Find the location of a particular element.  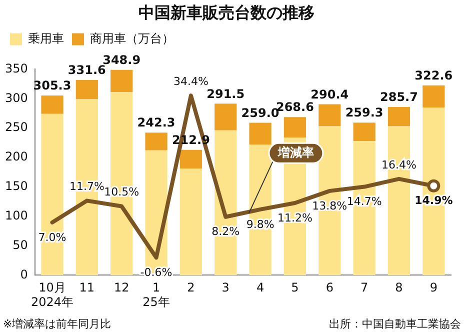

total-label: 291.5 is located at coordinates (225, 93).